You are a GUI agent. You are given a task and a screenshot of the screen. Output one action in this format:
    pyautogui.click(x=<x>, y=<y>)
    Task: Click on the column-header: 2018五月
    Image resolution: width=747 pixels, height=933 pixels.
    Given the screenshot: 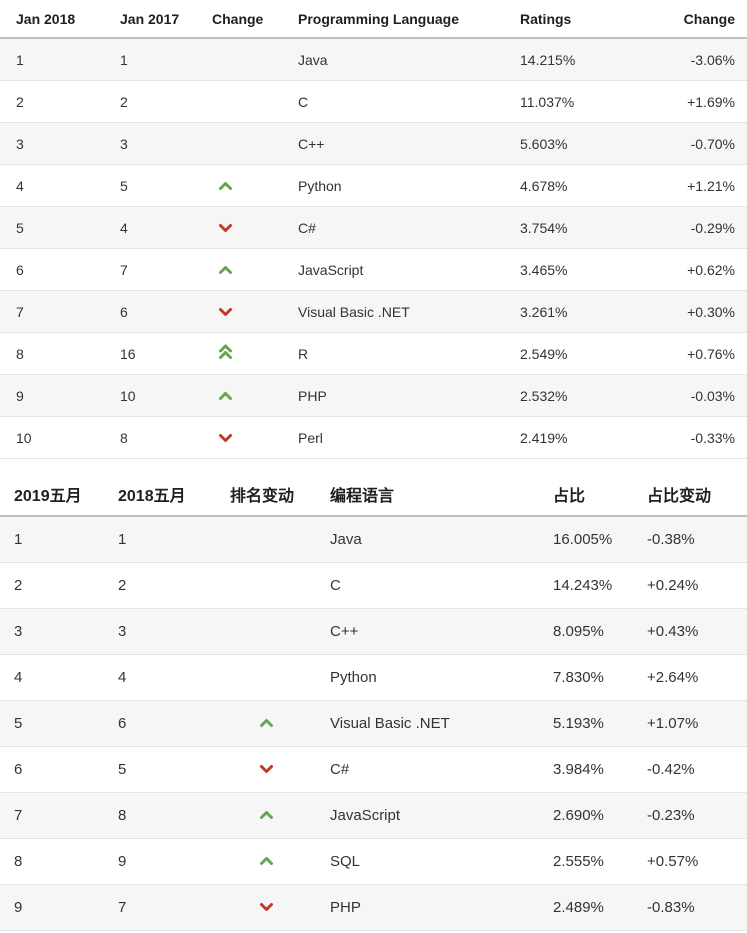 What is the action you would take?
    pyautogui.click(x=160, y=495)
    